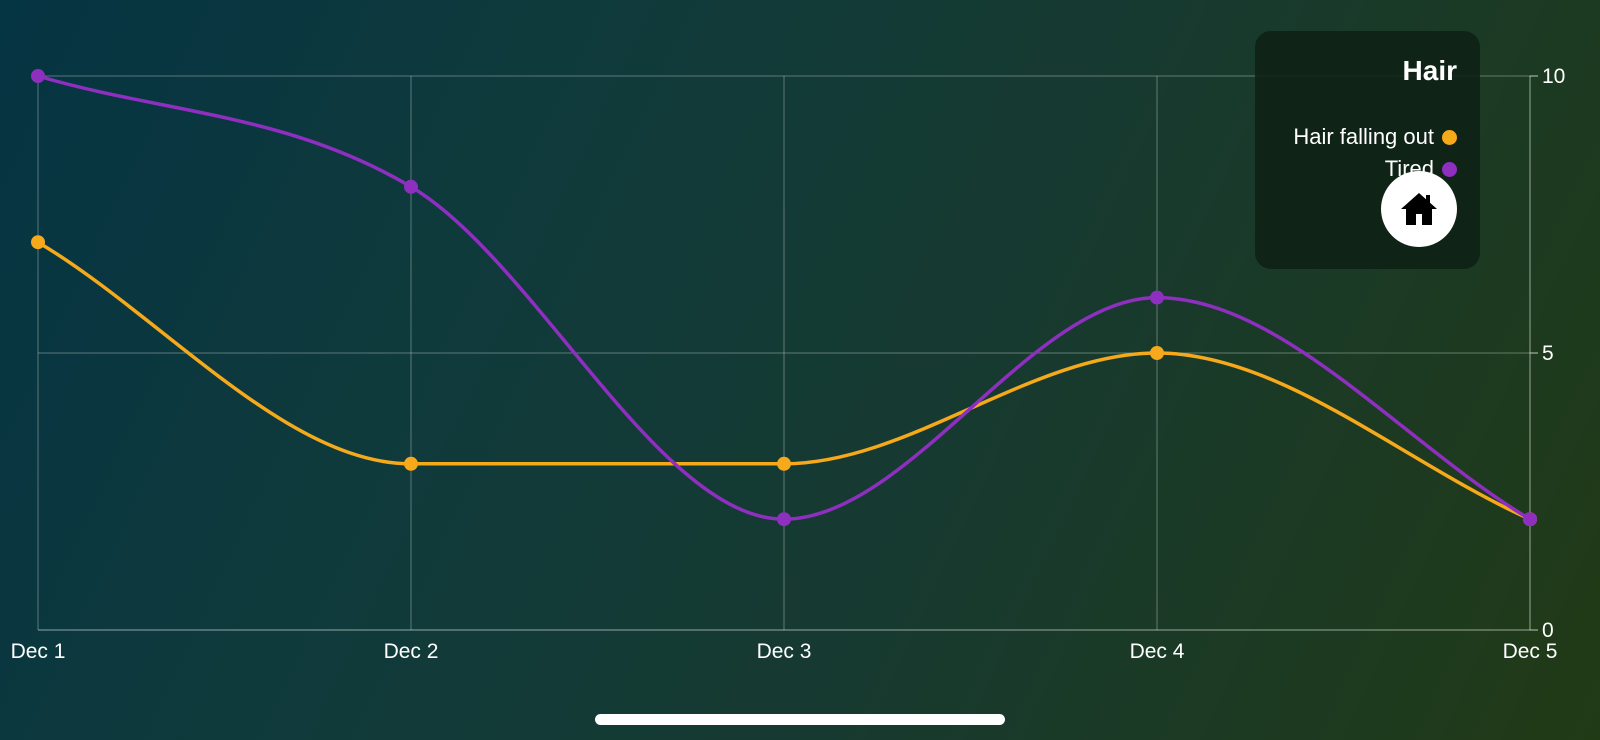 This screenshot has height=740, width=1600. I want to click on legend-label: Hair falling out, so click(1363, 136).